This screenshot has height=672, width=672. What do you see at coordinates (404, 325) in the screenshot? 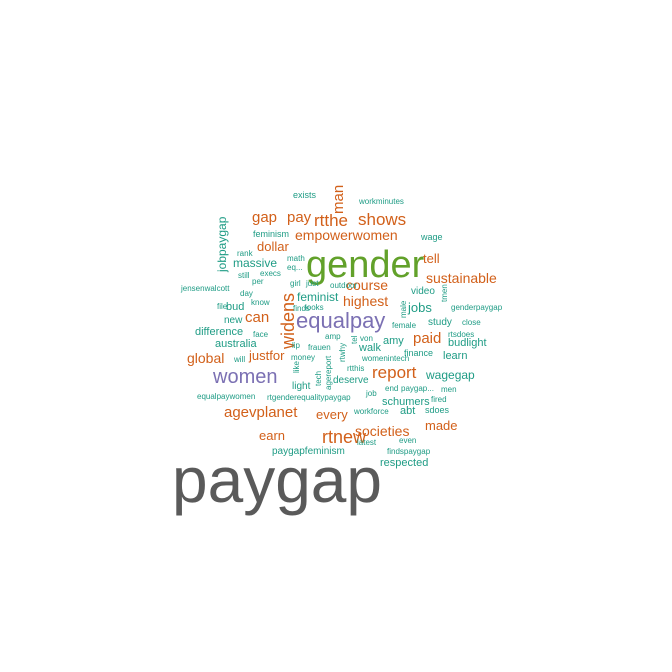
I see `word-female: female` at bounding box center [404, 325].